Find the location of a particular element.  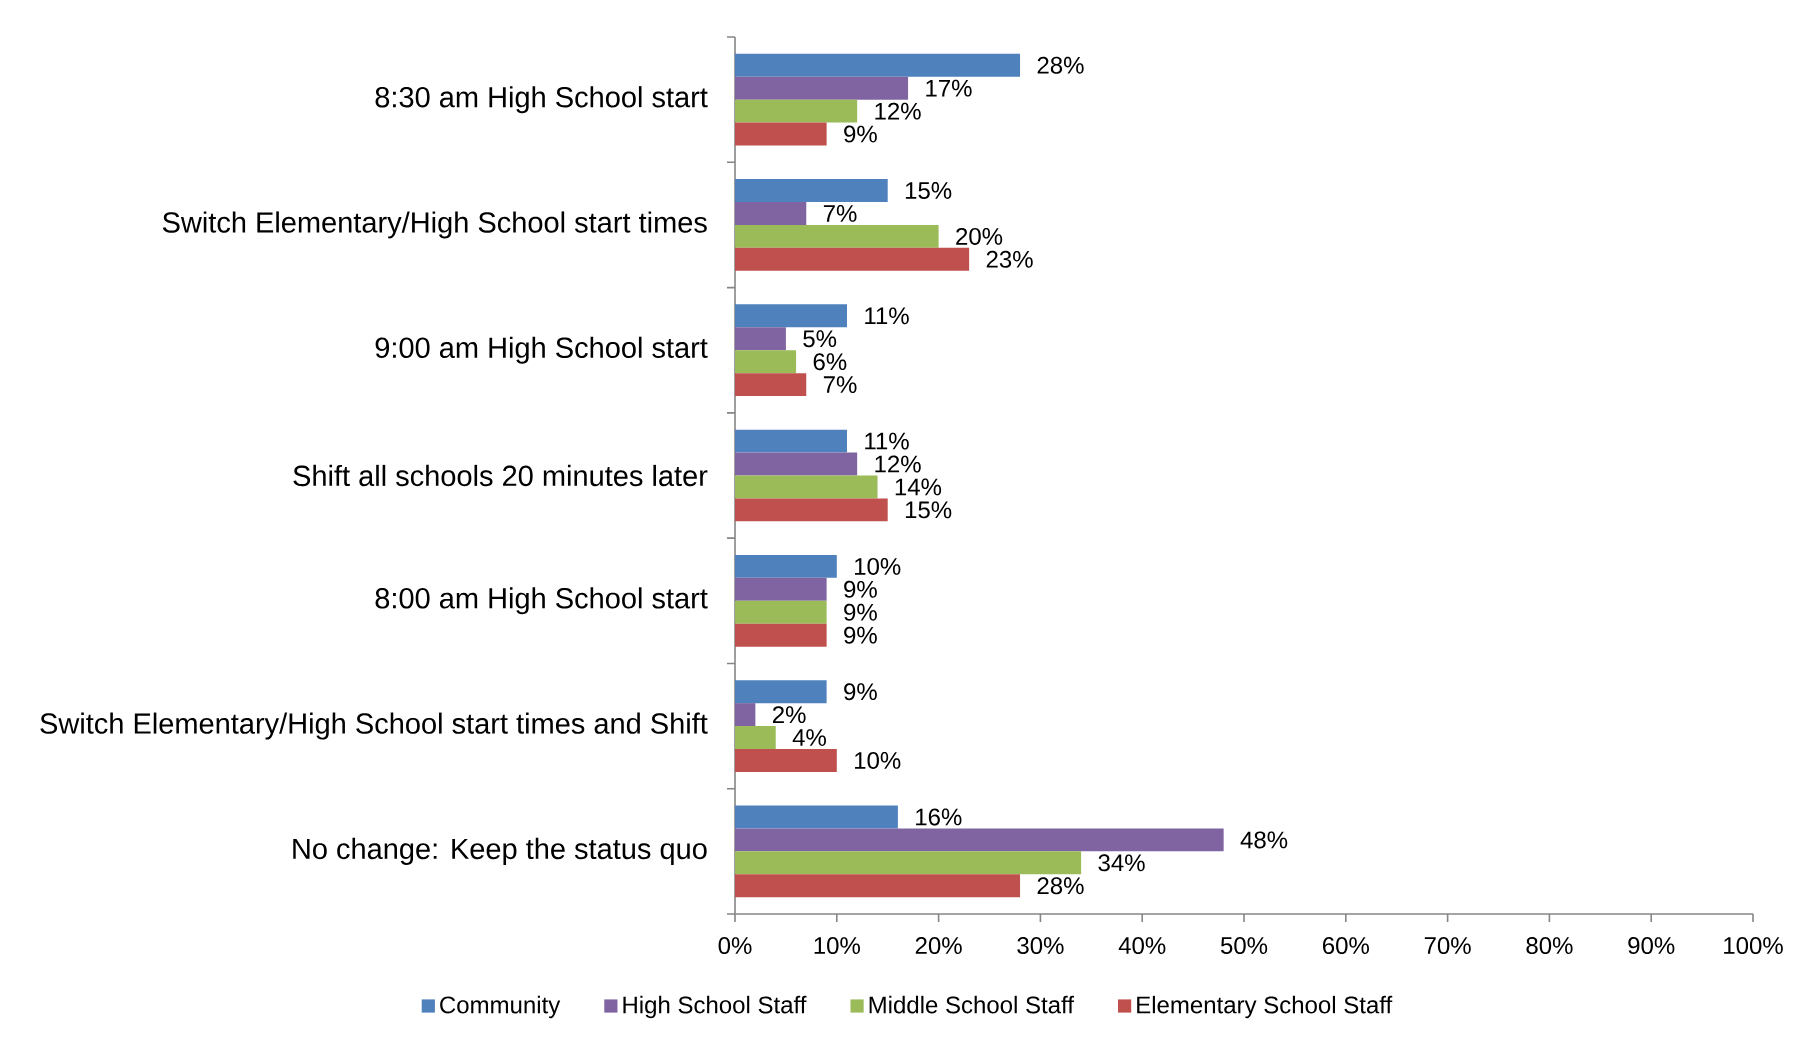

data-label: 23% is located at coordinates (1009, 259).